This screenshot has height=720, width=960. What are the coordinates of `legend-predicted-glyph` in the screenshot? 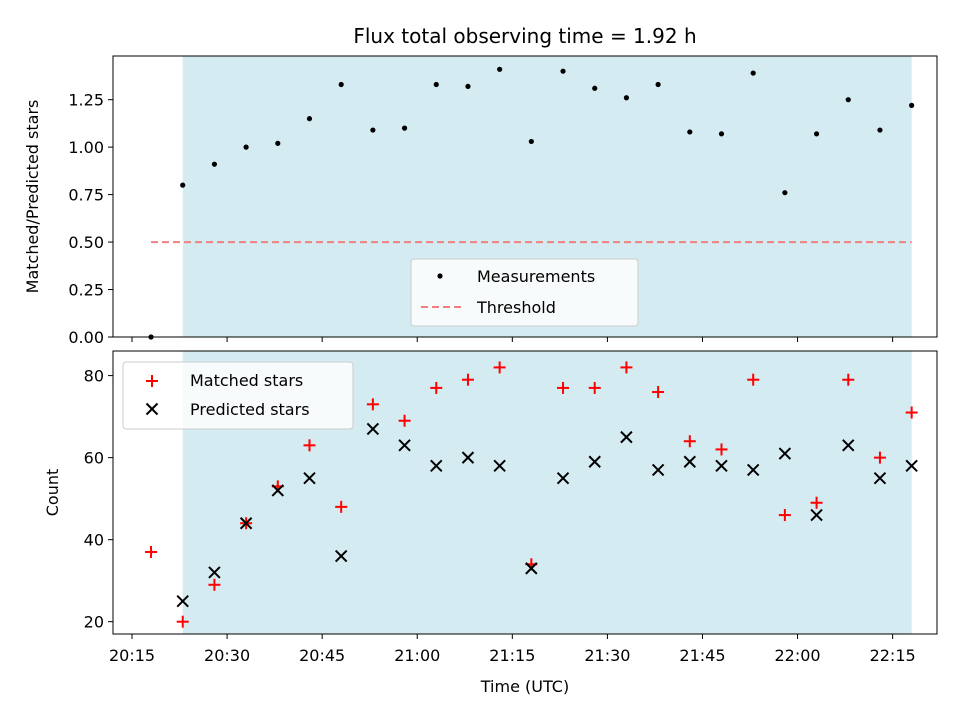 It's located at (152, 409).